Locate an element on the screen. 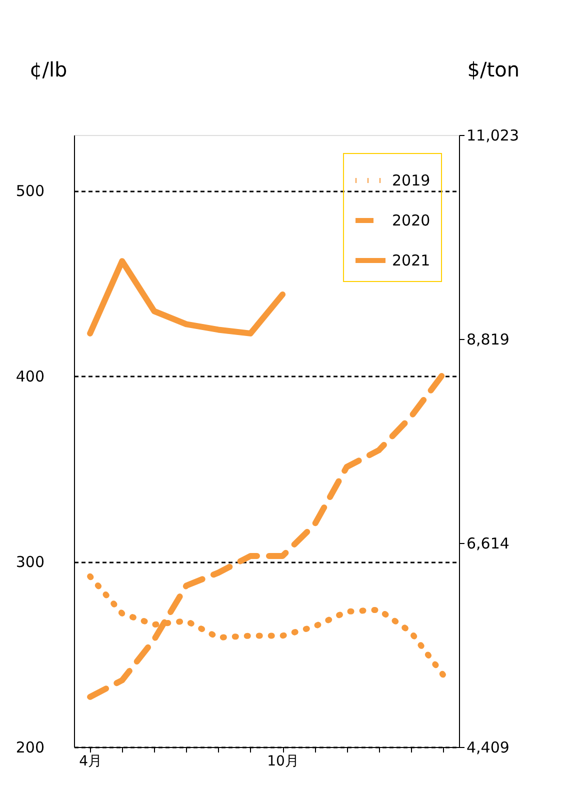  legend-label: 2019 is located at coordinates (411, 181).